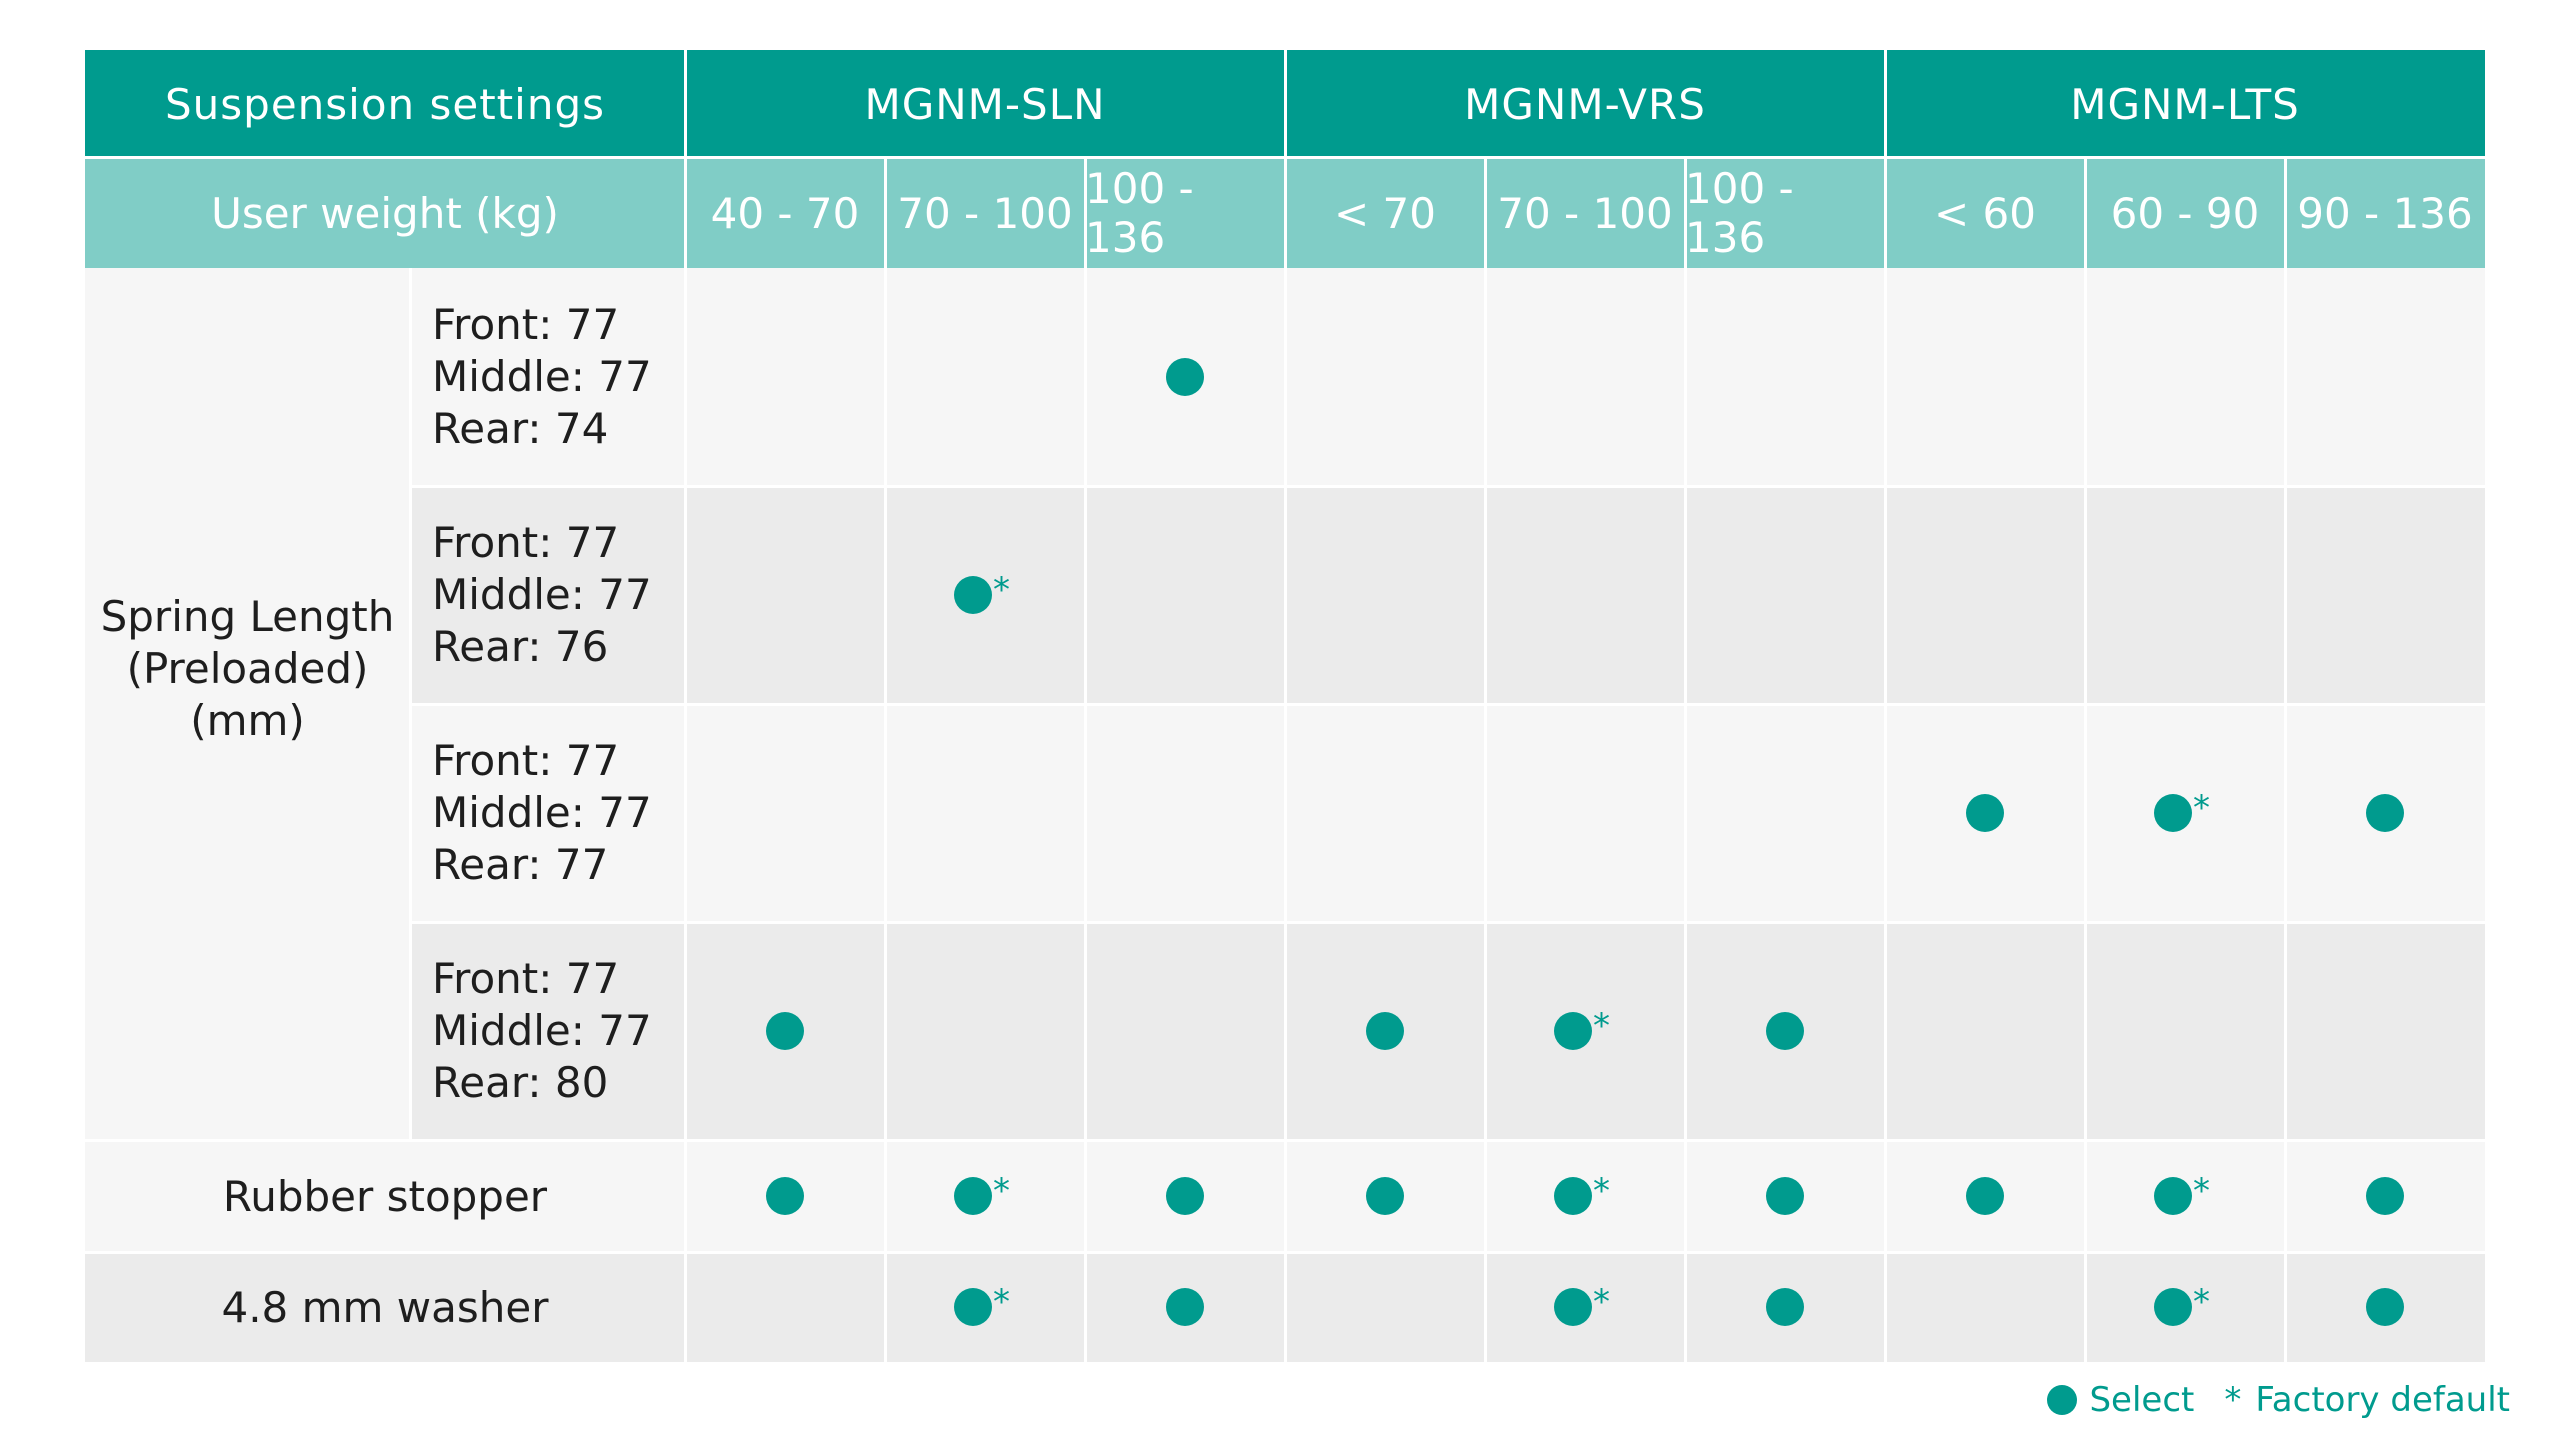  Describe the element at coordinates (385, 1307) in the screenshot. I see `washer-label: 4.8 mm washer` at that location.